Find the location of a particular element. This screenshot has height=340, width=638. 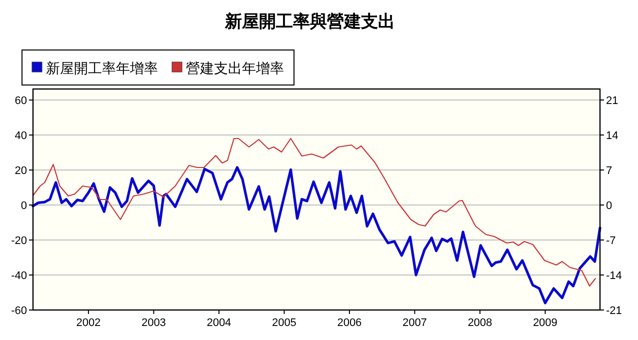

title: 新屋開工率與營建支出 is located at coordinates (310, 21).